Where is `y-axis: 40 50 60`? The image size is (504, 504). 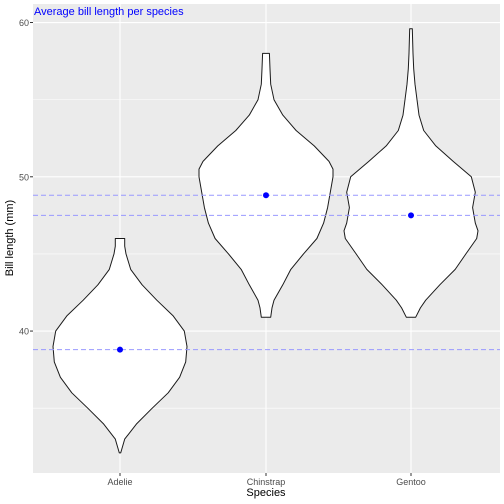
y-axis: 40 50 60 is located at coordinates (26, 177).